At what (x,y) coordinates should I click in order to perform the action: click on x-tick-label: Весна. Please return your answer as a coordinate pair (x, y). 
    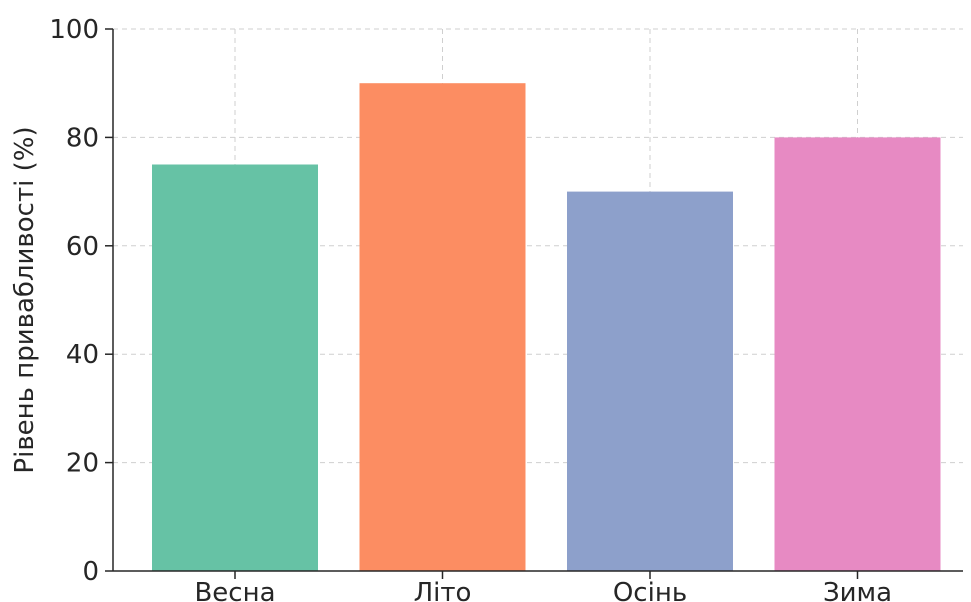
    Looking at the image, I should click on (234, 590).